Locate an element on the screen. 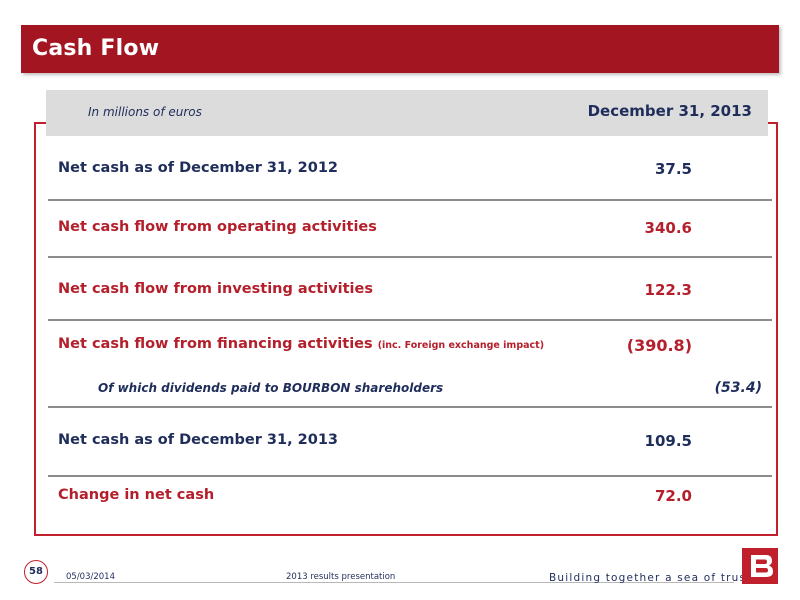 The width and height of the screenshot is (800, 600). row-value: 340.6 is located at coordinates (668, 228).